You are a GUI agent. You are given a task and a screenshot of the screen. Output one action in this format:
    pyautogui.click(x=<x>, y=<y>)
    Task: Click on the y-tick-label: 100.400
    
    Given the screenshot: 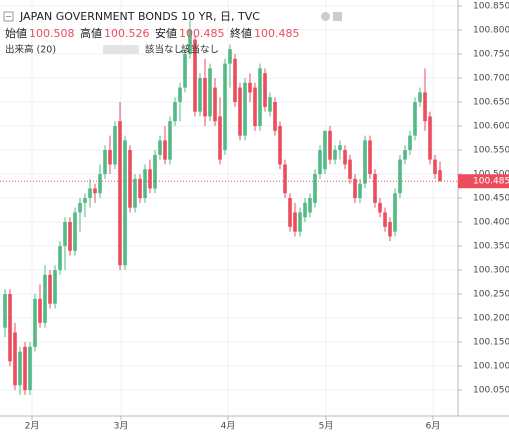 What is the action you would take?
    pyautogui.click(x=491, y=223)
    